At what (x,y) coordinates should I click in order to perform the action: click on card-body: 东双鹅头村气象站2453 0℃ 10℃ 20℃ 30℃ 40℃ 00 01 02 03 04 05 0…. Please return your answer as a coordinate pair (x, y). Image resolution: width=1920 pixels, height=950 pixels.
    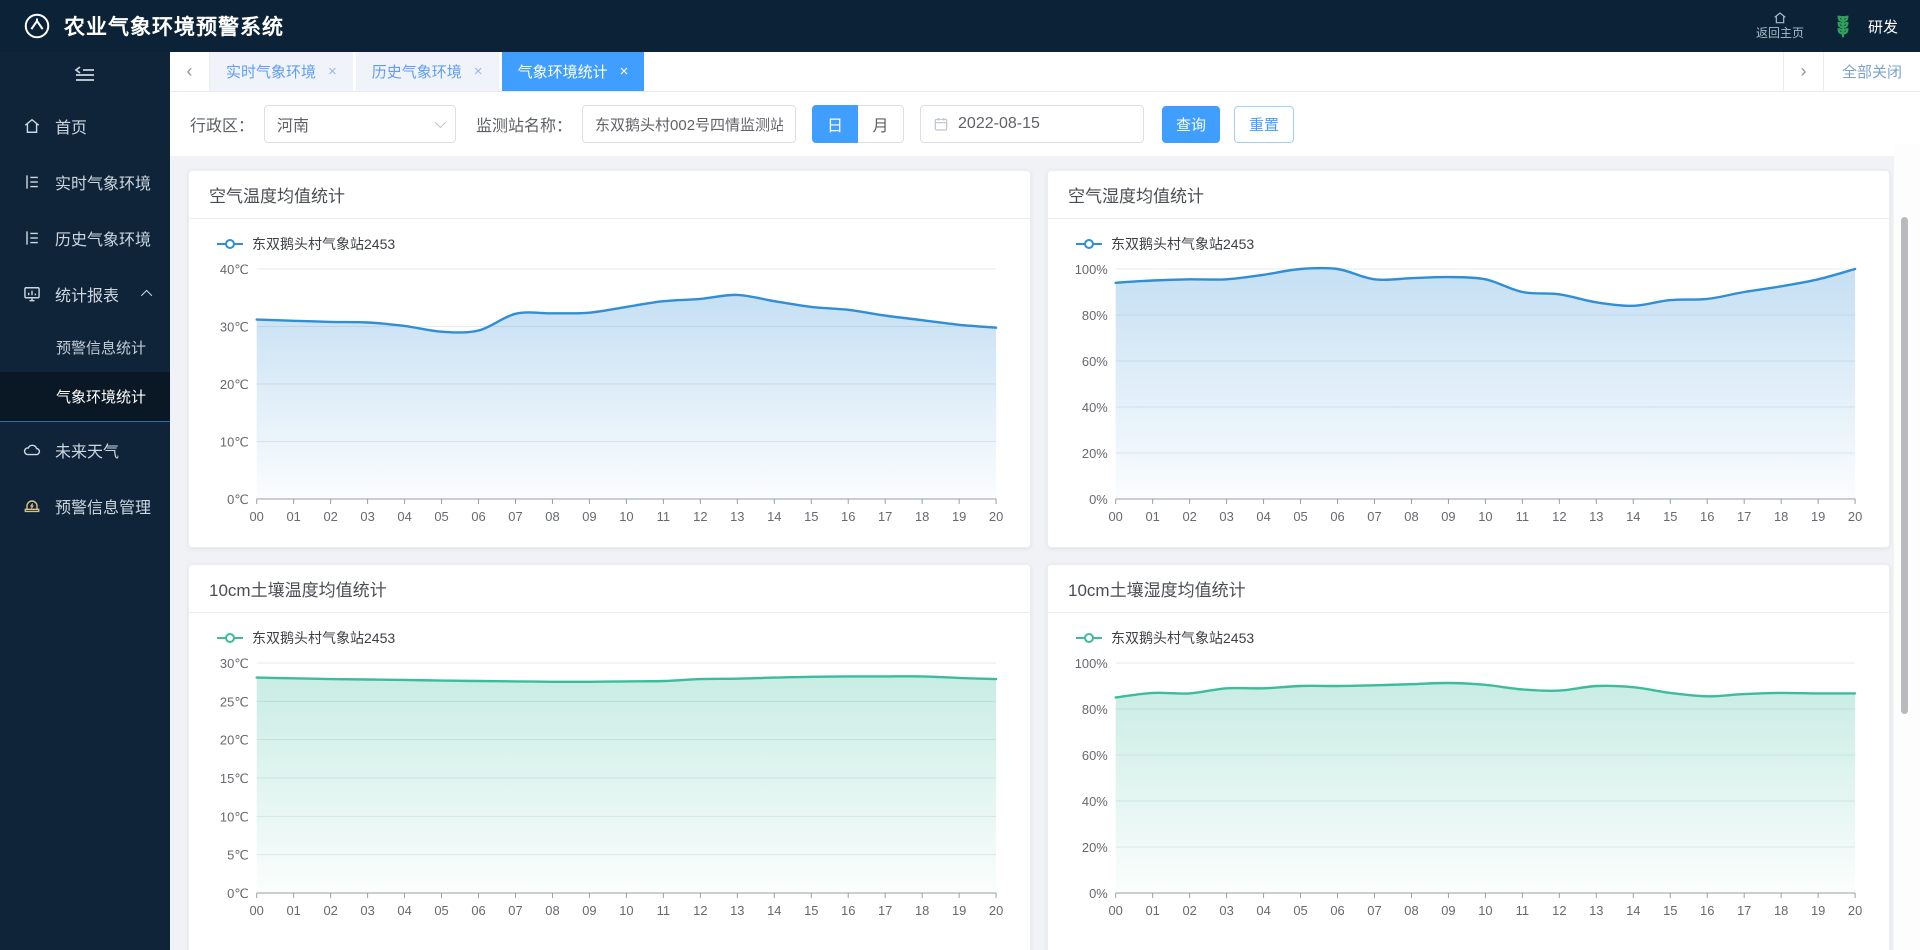
    Looking at the image, I should click on (609, 375).